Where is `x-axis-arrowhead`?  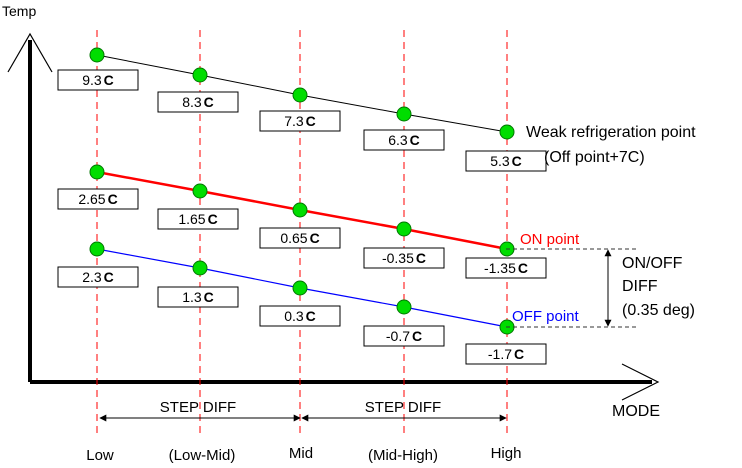
x-axis-arrowhead is located at coordinates (640, 382).